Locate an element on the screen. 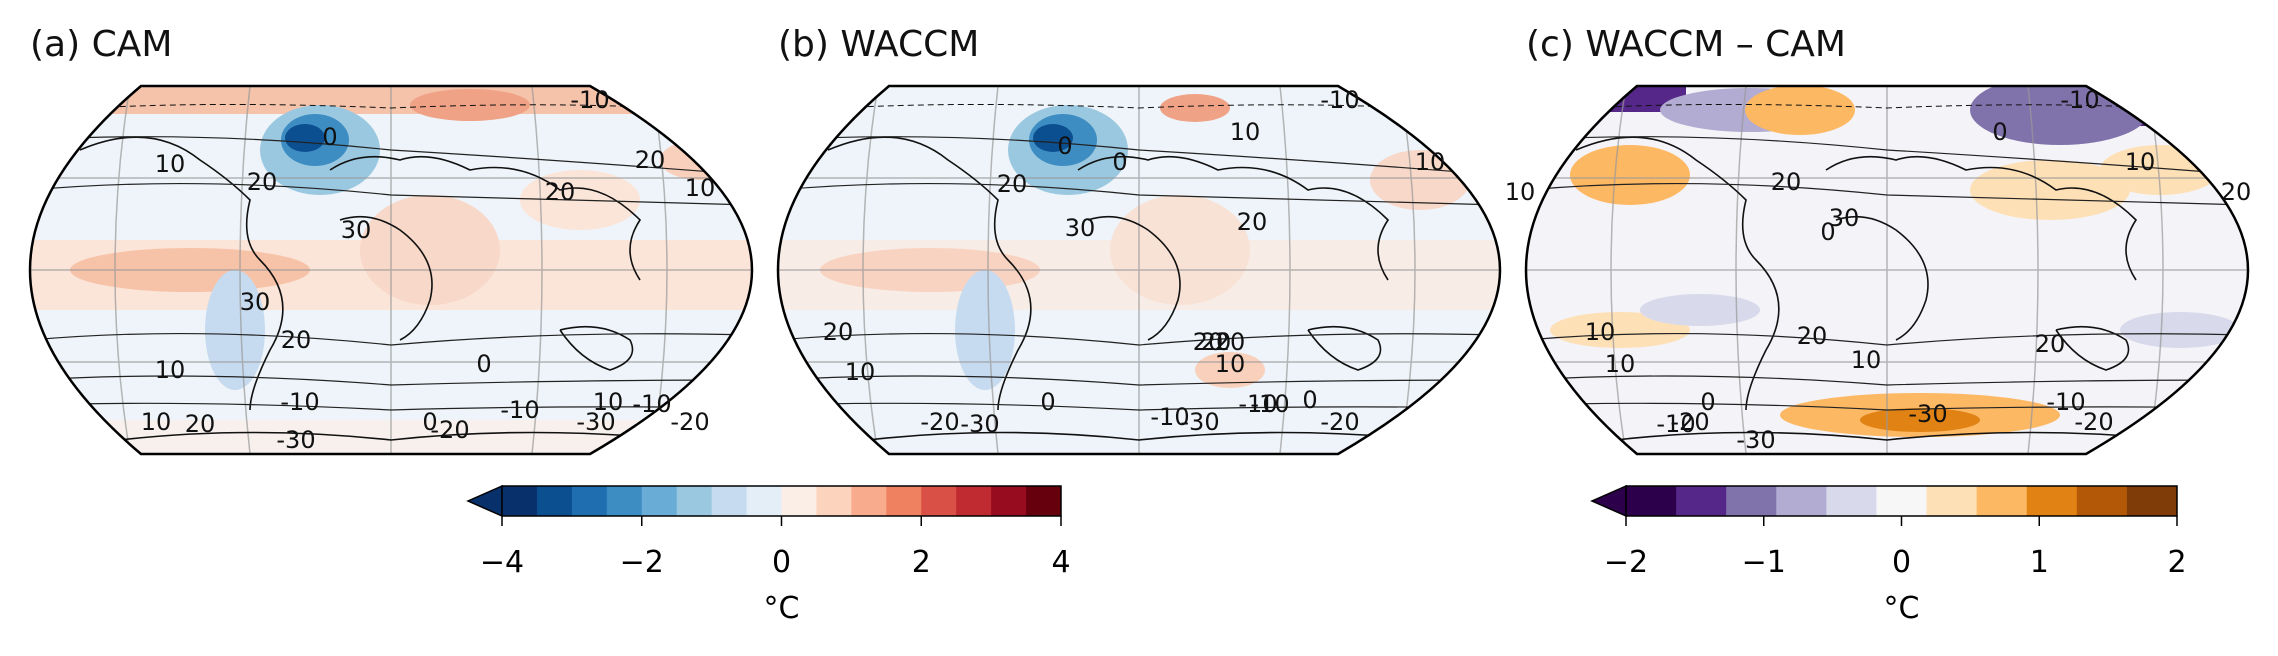  colorbar-tick-label: 0 is located at coordinates (1901, 562).